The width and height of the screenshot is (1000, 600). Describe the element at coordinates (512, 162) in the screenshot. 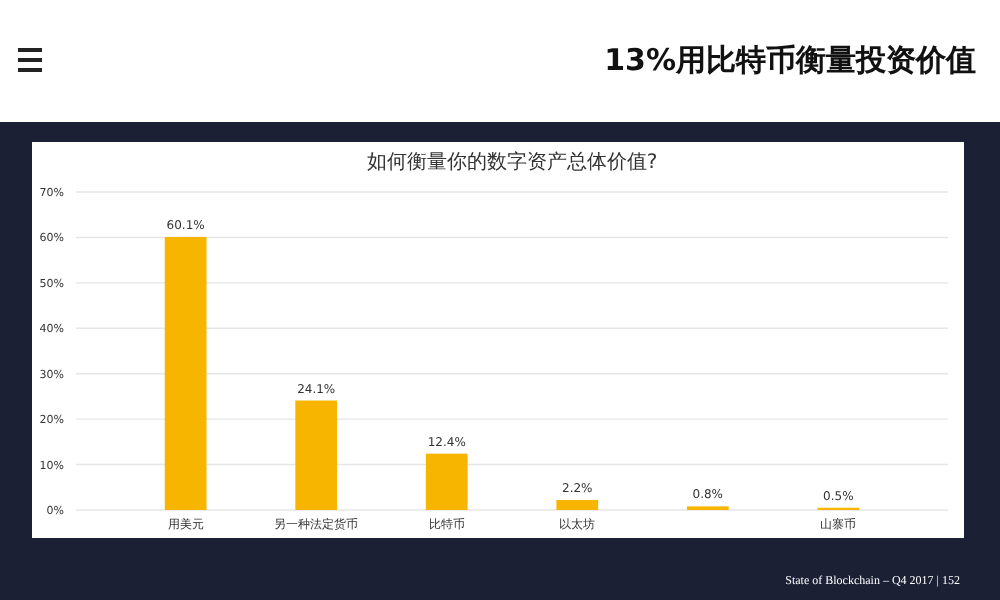

I see `chart-title: 如何衡量你的数字资产总体价值?` at that location.